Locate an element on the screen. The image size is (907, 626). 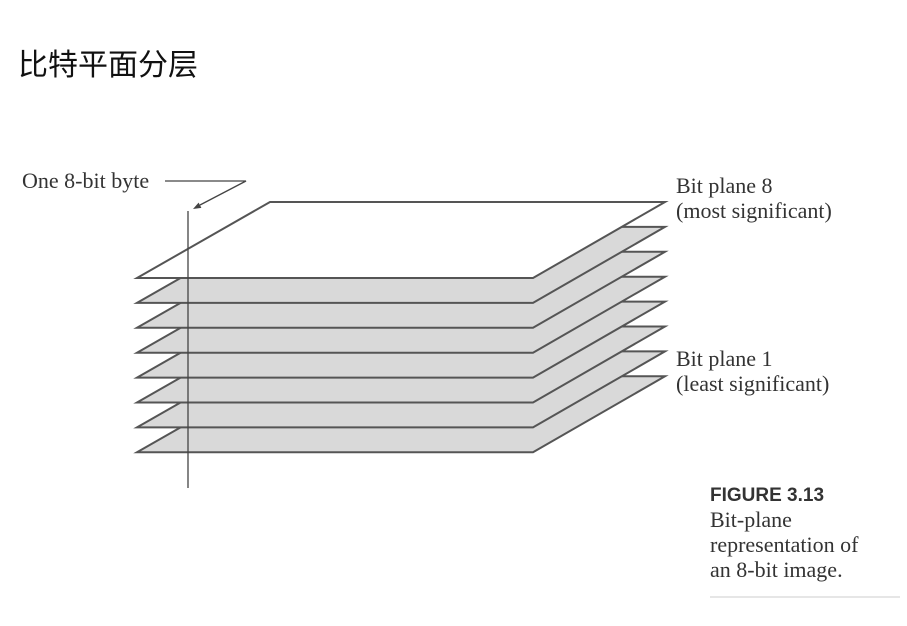
caption-line-3: an 8-bit image. is located at coordinates (776, 569).